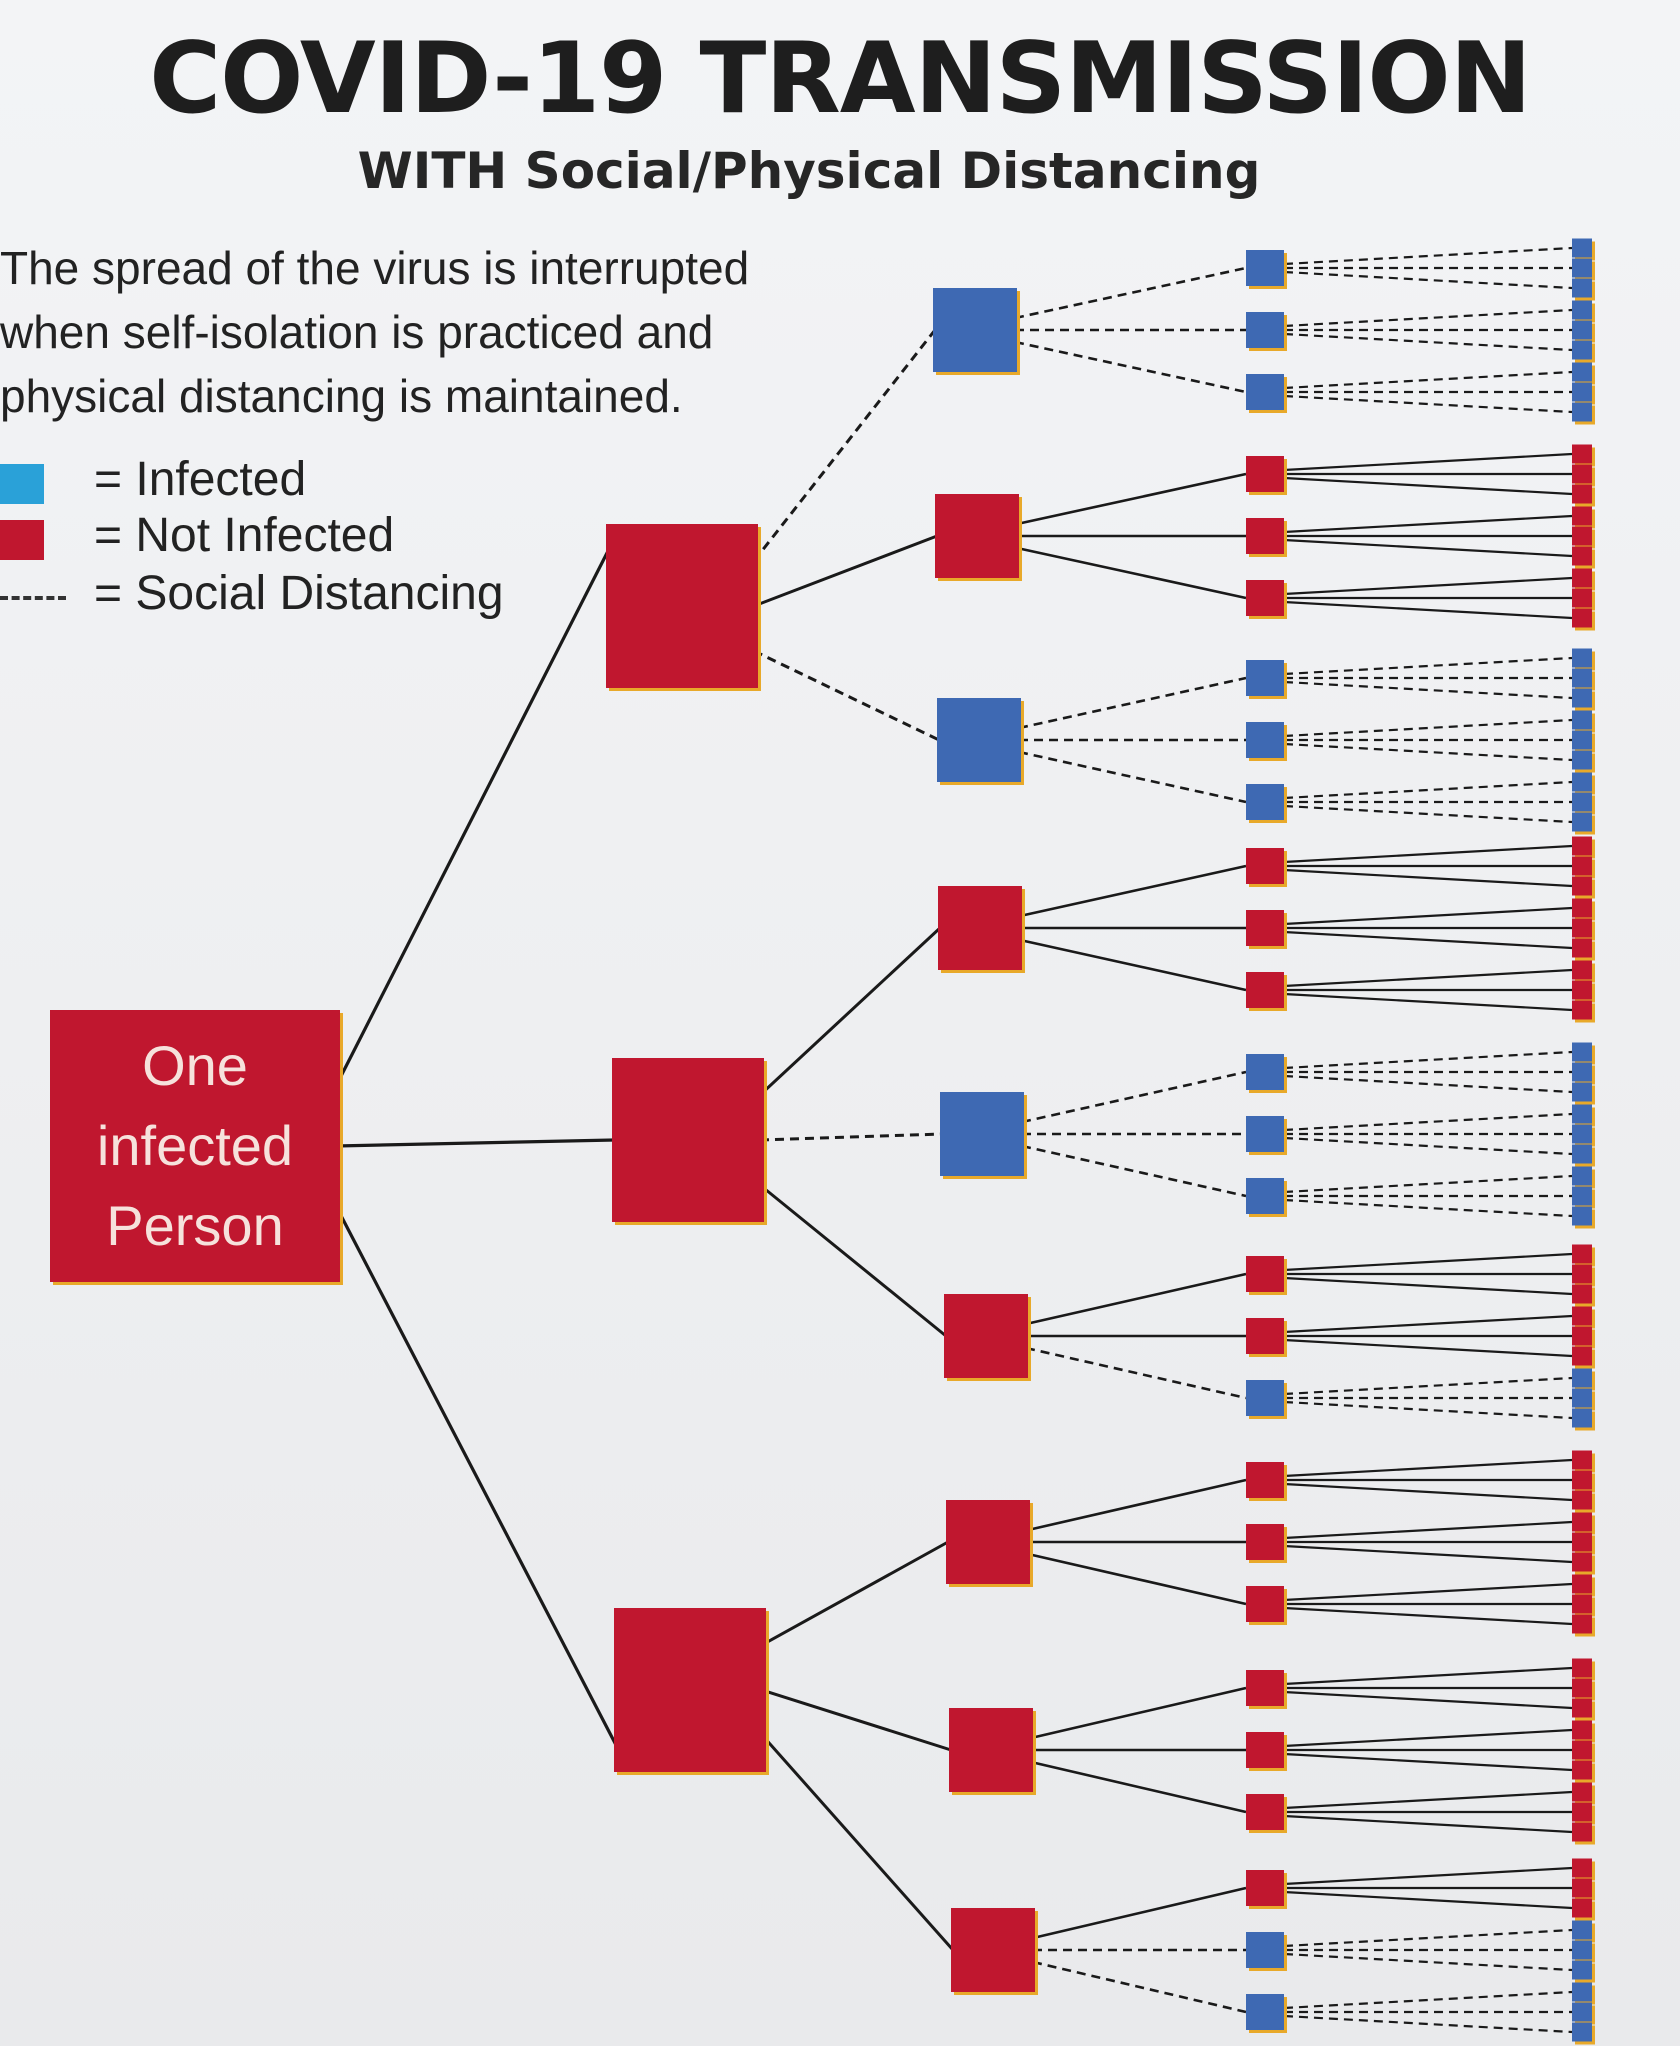 Image resolution: width=1680 pixels, height=2046 pixels. I want to click on legend-label-not-infected: = Not Infected, so click(244, 535).